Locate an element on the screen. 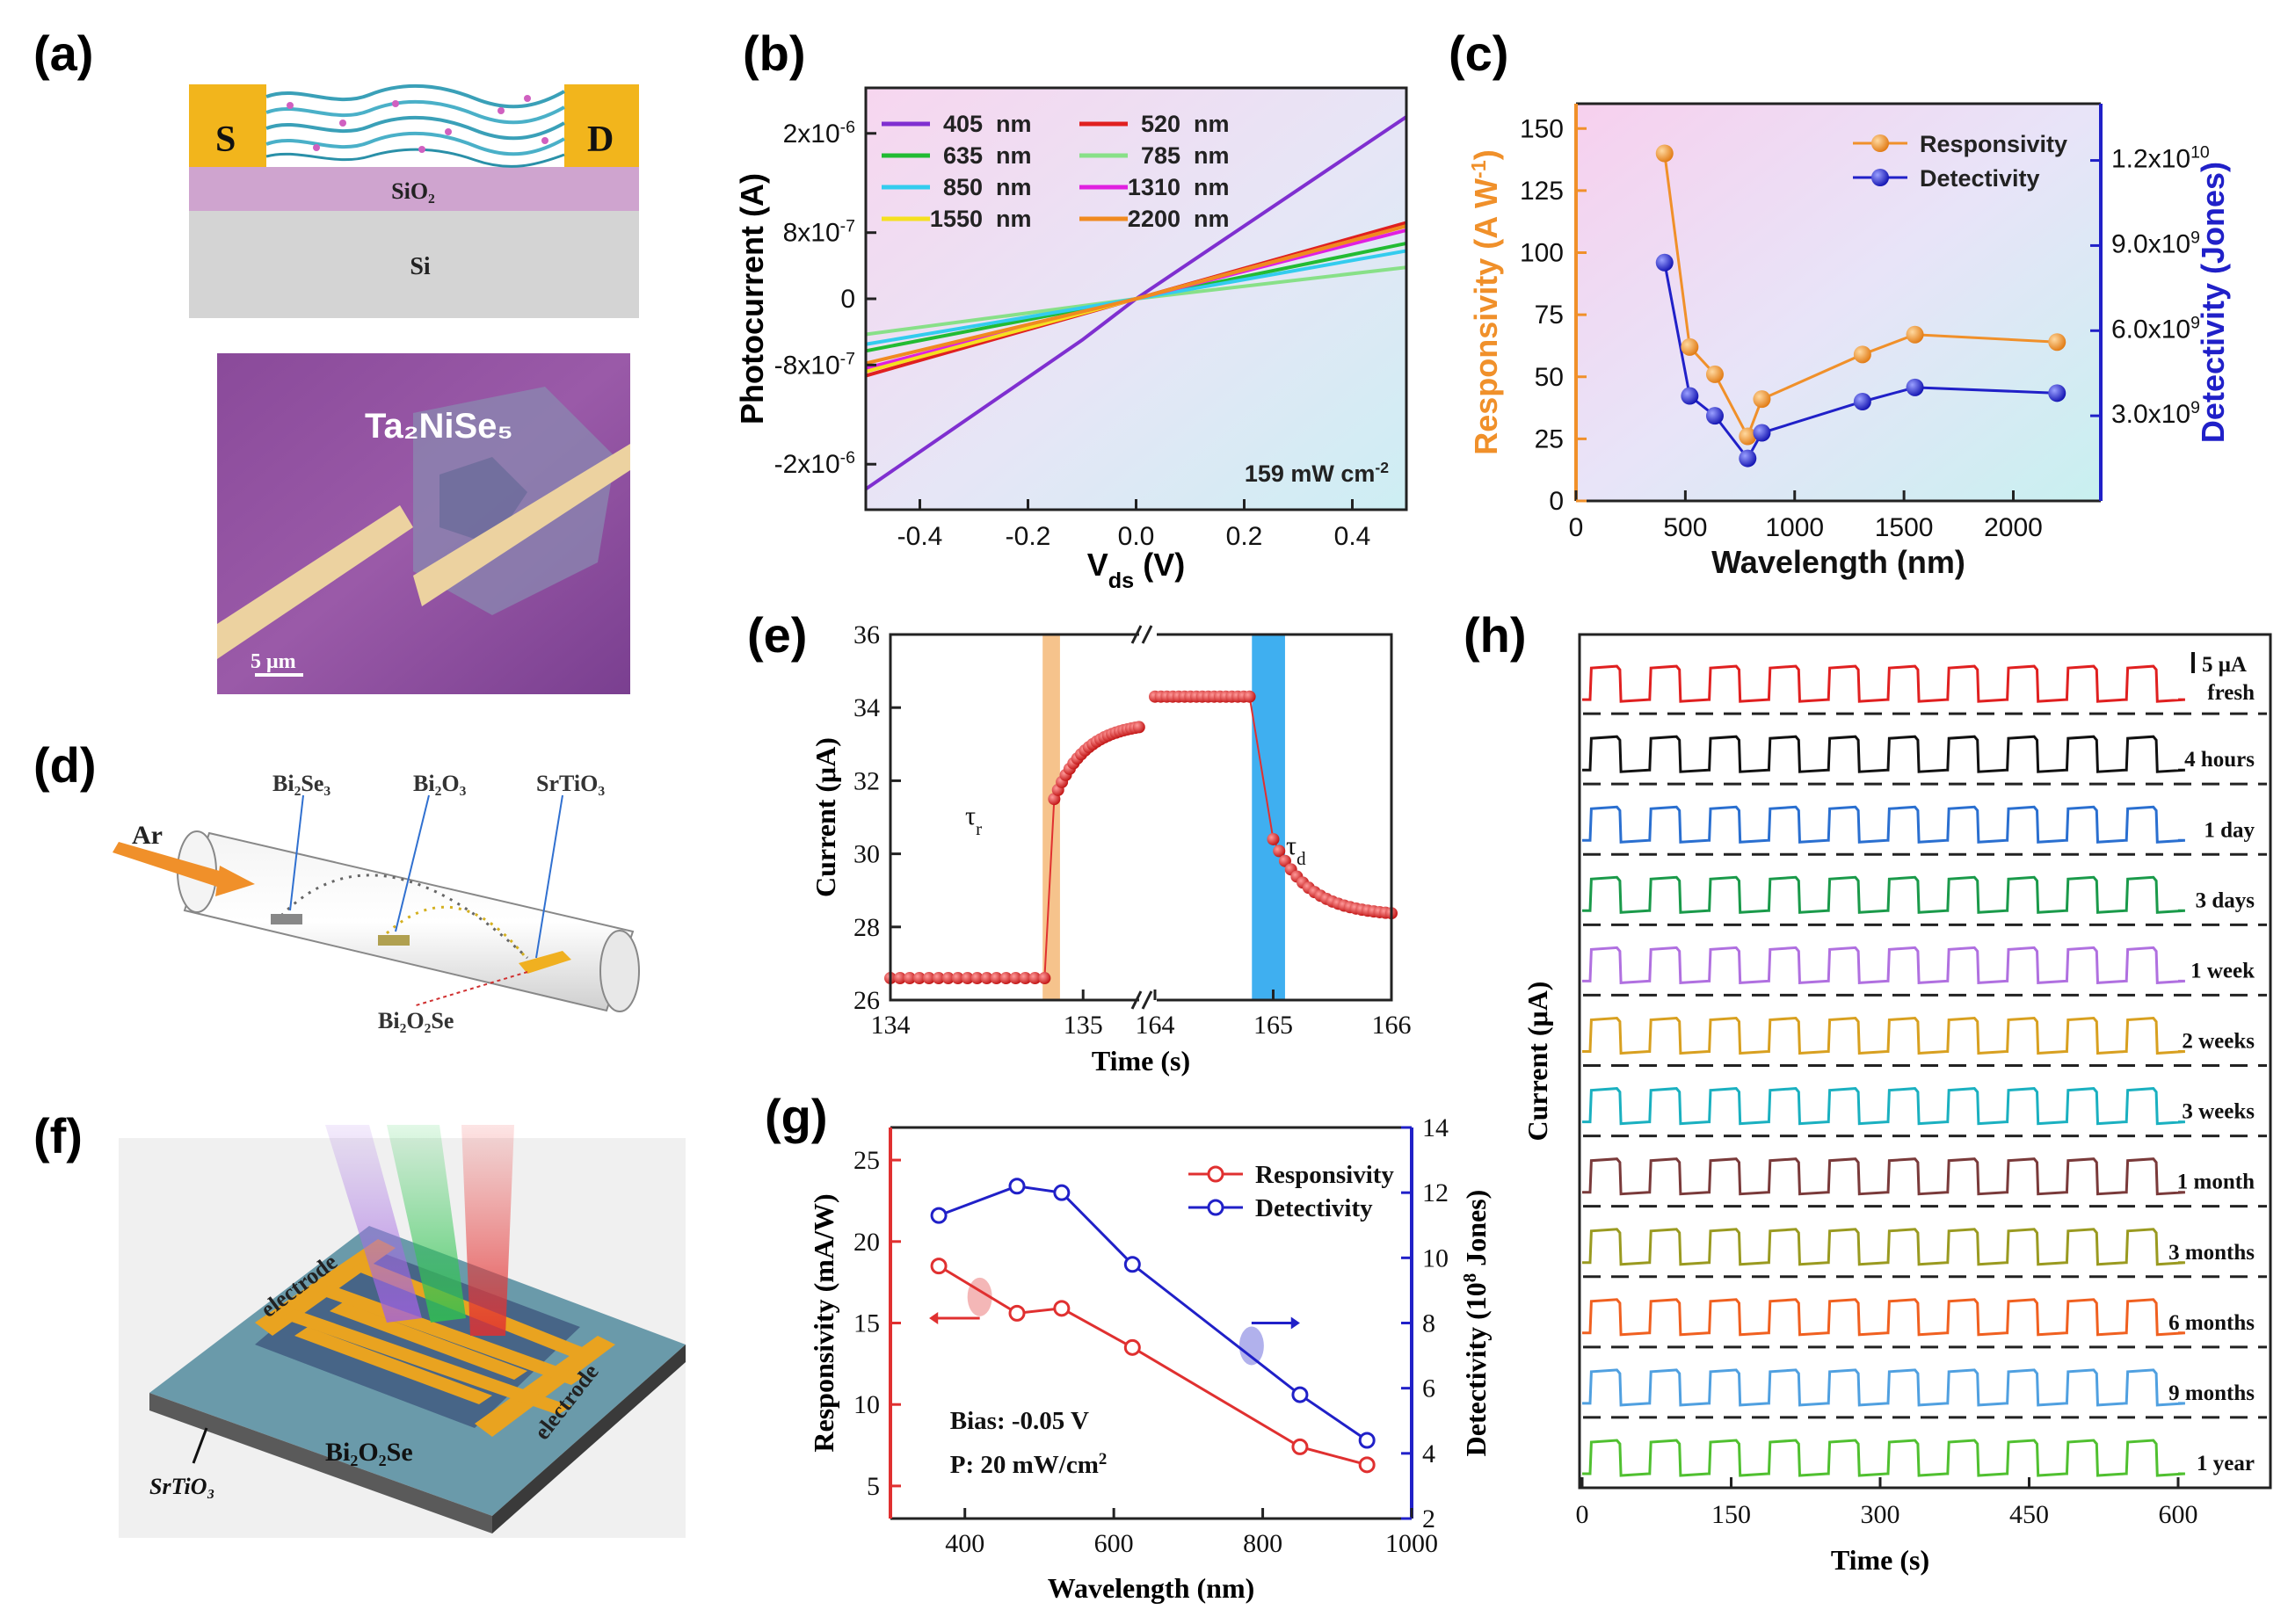 Image resolution: width=2288 pixels, height=1624 pixels. y-tick-label-e: 30 is located at coordinates (867, 855).